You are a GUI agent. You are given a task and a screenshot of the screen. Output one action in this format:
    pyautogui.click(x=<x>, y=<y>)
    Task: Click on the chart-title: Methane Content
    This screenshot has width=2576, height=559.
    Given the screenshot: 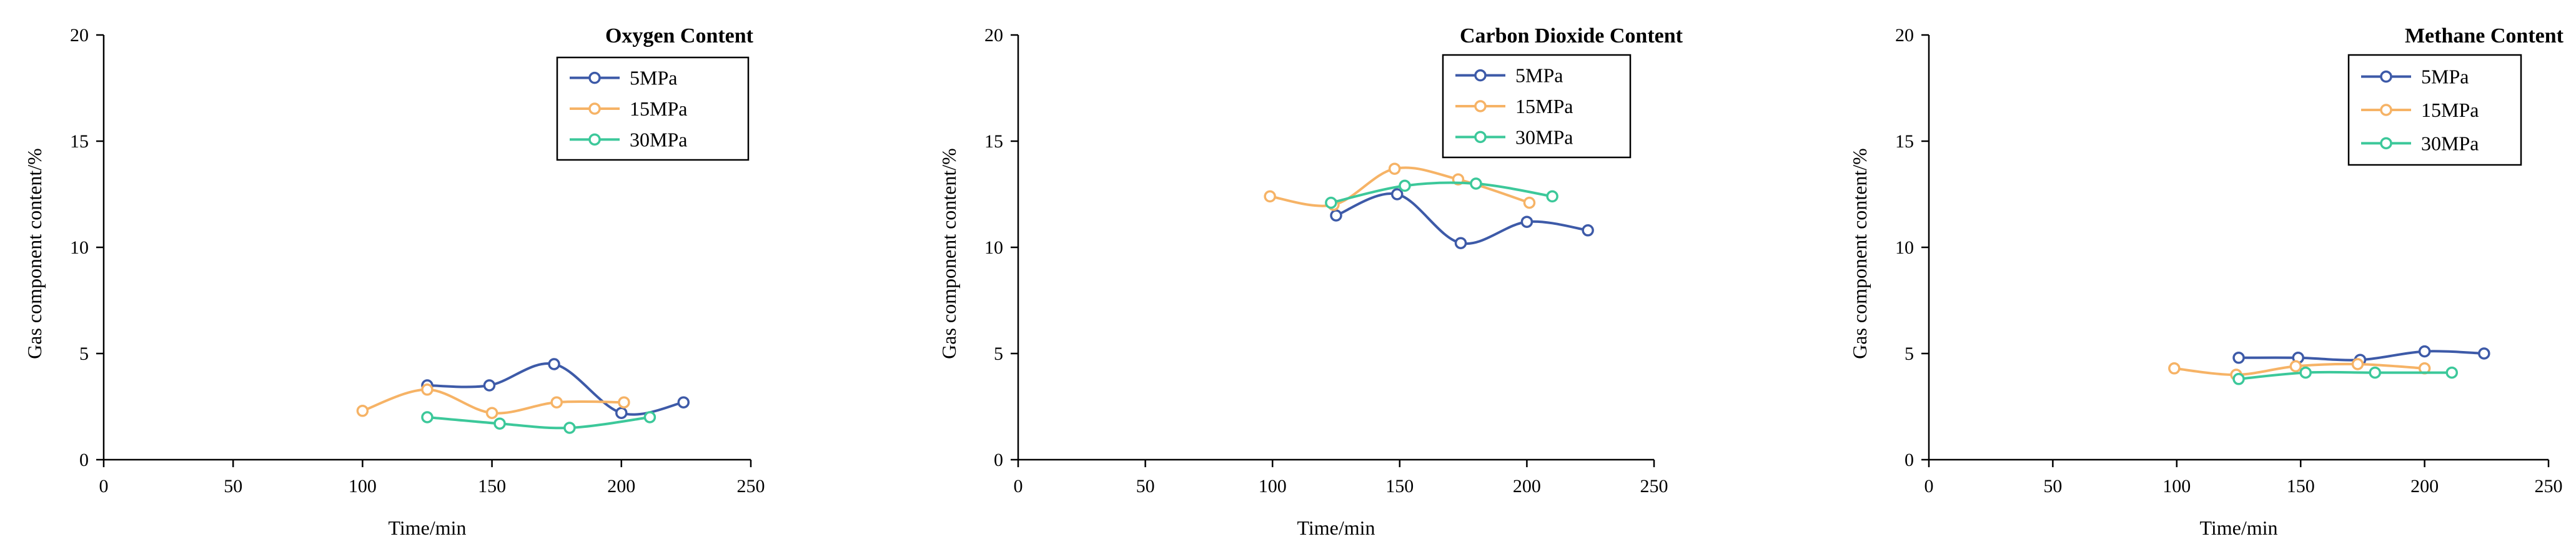 What is the action you would take?
    pyautogui.click(x=2484, y=35)
    